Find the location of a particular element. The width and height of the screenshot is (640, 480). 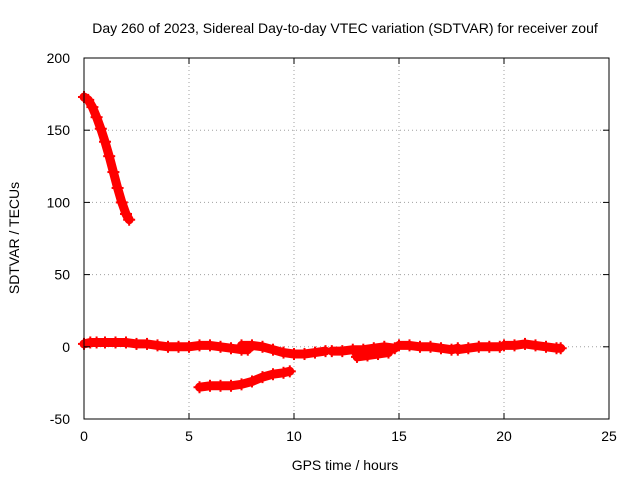

x-tick-label: 20 is located at coordinates (504, 436).